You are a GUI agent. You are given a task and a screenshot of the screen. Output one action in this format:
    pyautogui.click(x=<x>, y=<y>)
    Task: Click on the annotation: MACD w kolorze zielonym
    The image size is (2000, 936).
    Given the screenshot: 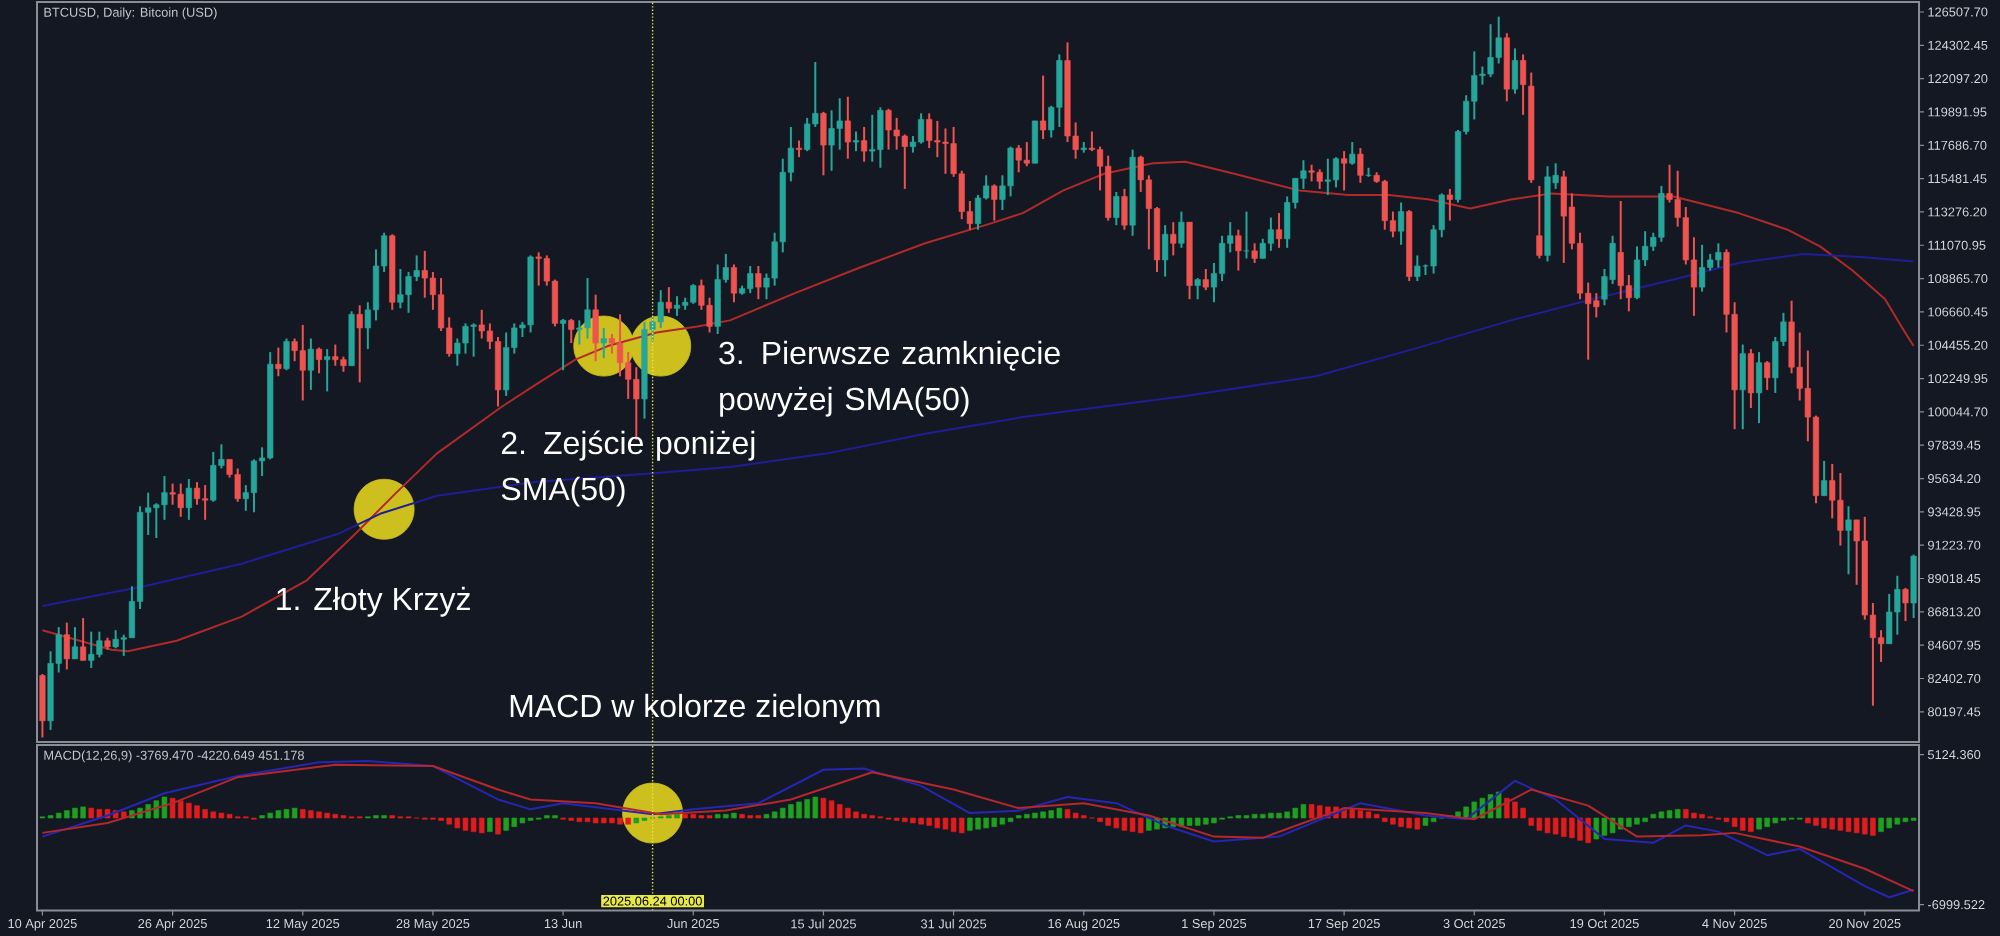 What is the action you would take?
    pyautogui.click(x=695, y=708)
    